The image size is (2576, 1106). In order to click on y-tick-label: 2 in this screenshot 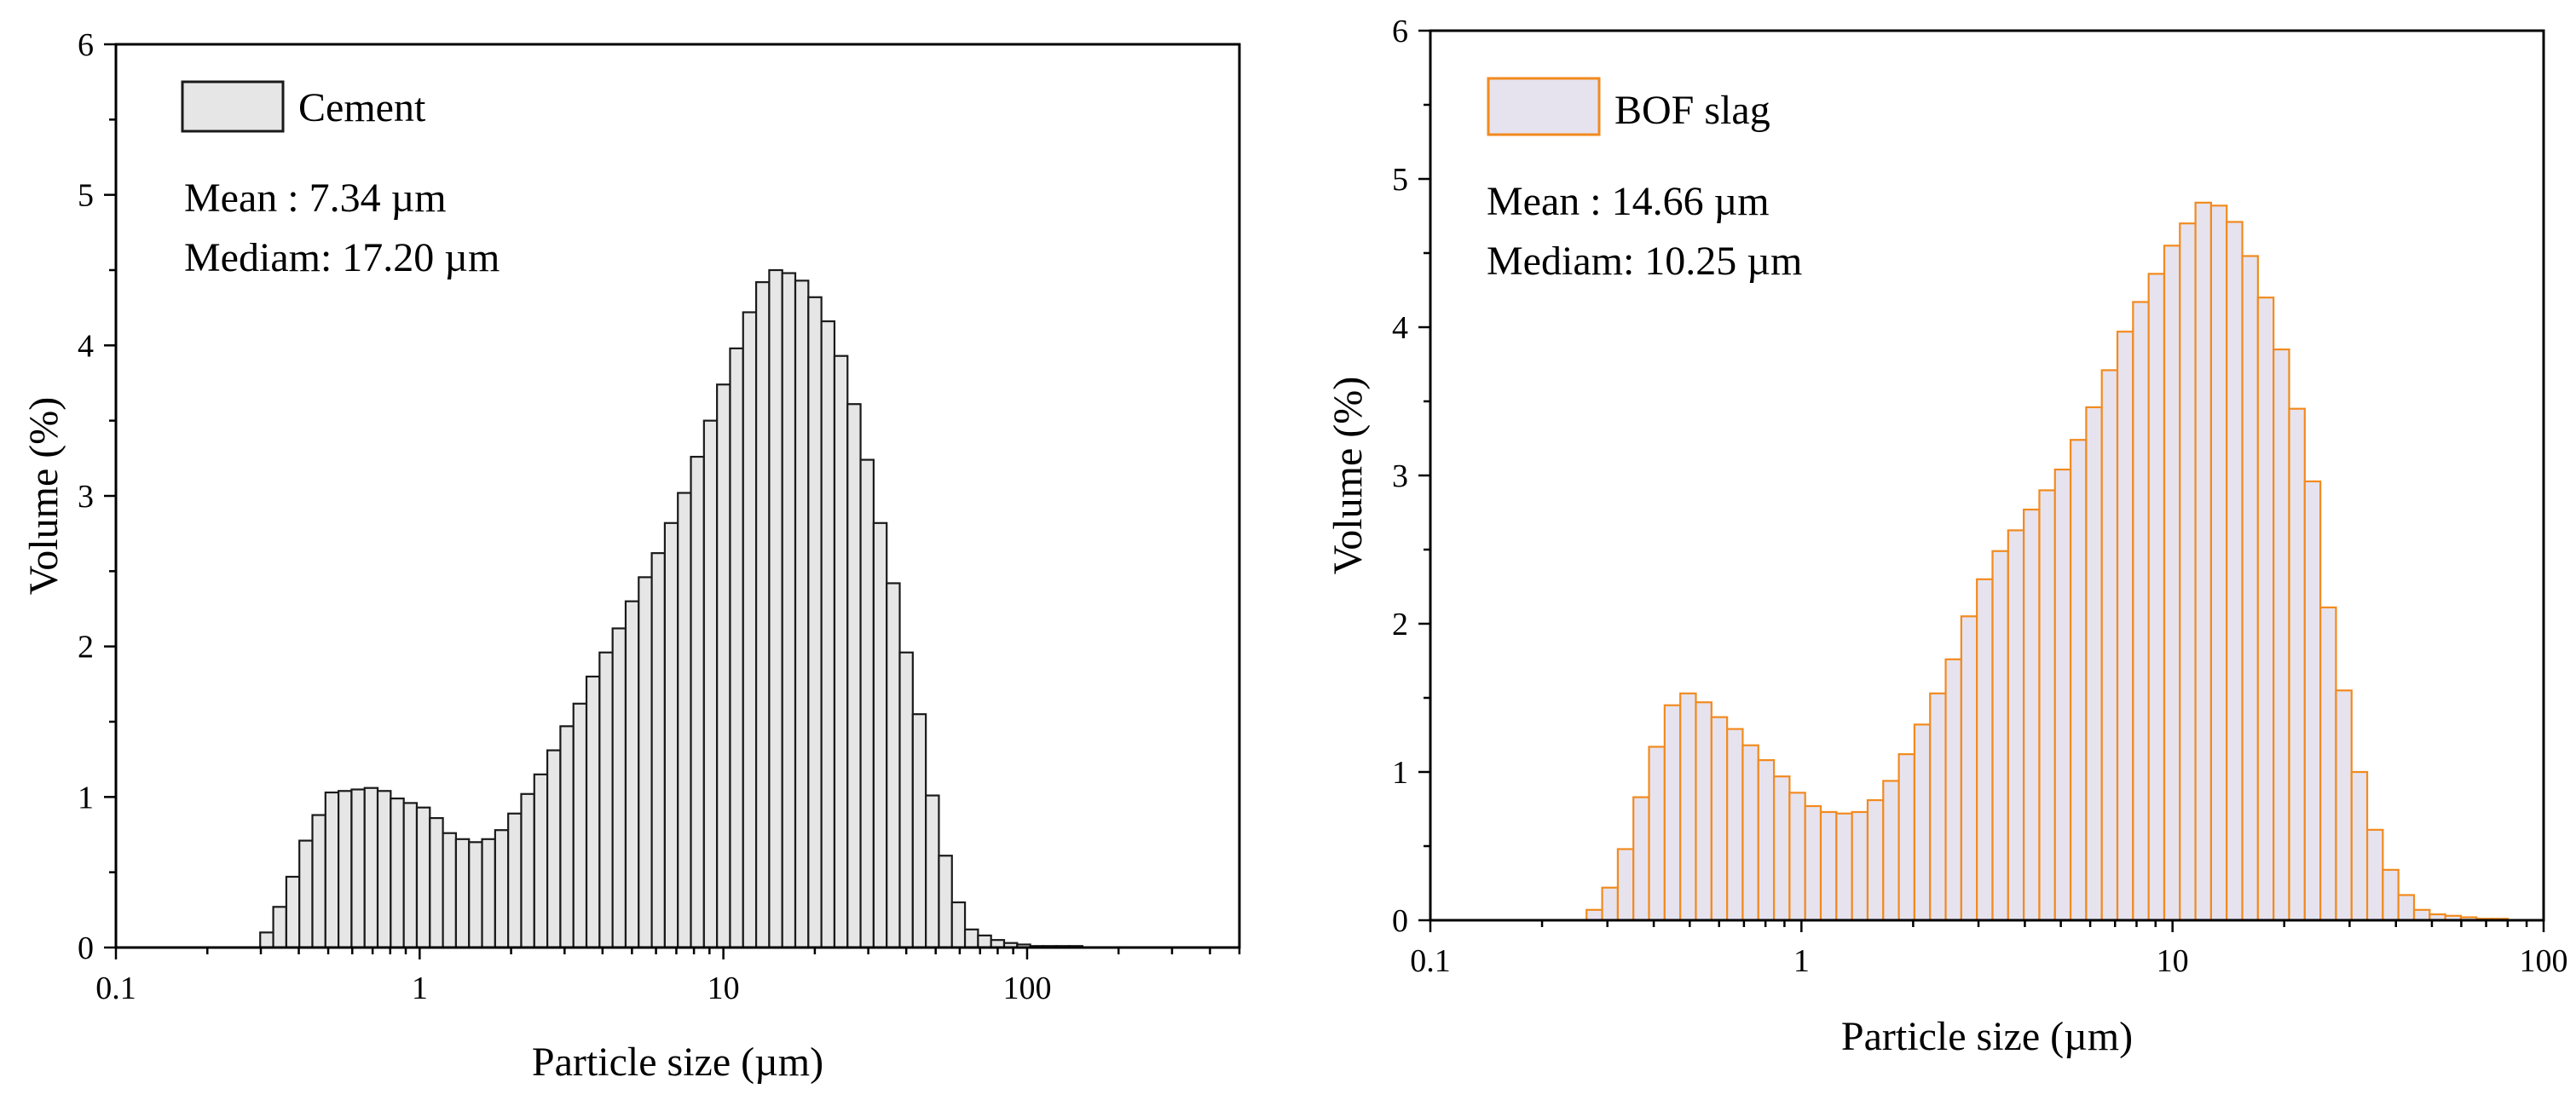, I will do `click(86, 647)`.